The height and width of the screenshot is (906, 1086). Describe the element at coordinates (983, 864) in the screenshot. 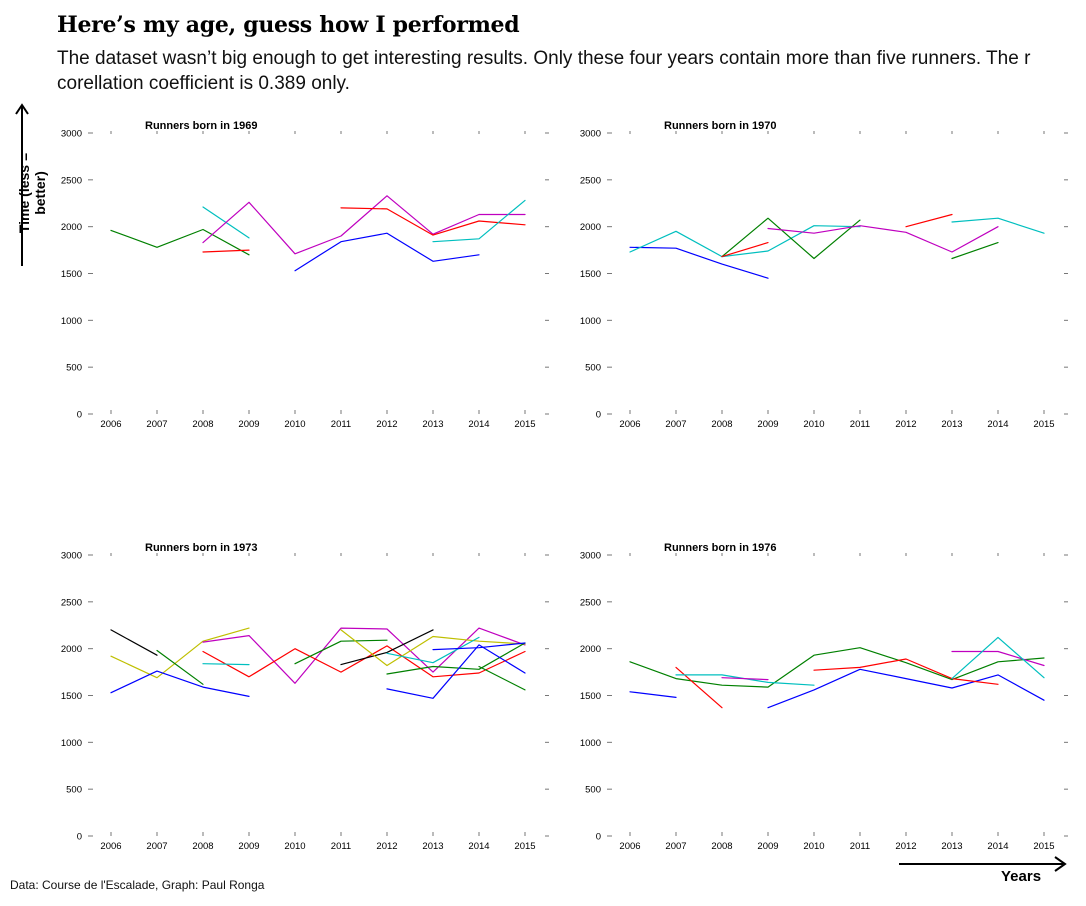

I see `x-axis-arrow` at that location.